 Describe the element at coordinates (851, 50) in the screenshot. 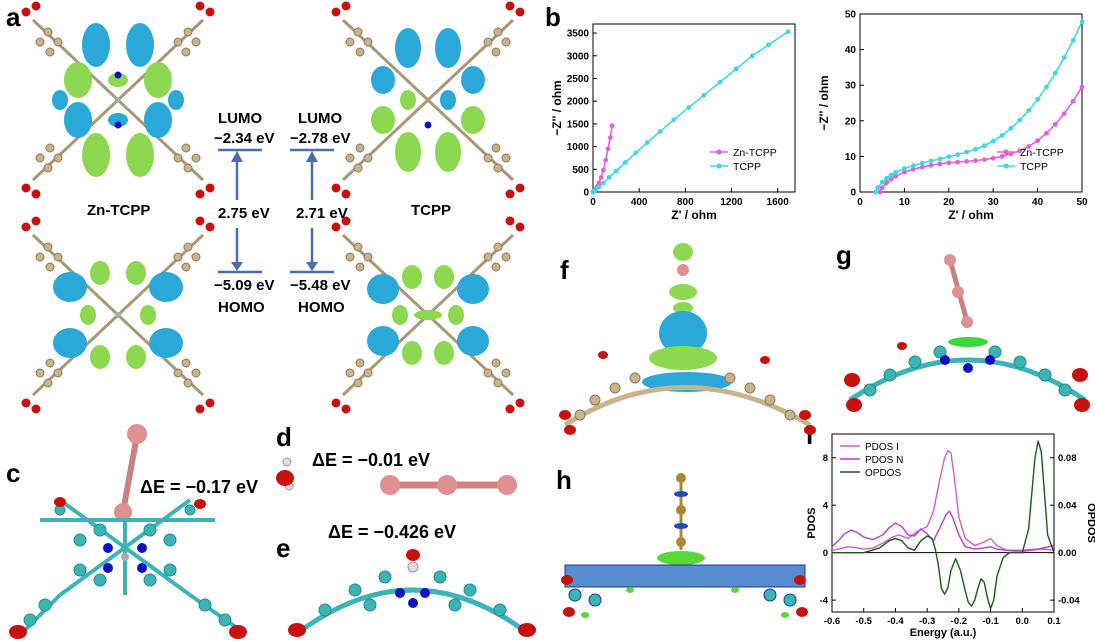

I see `y-tick-label: 40` at that location.